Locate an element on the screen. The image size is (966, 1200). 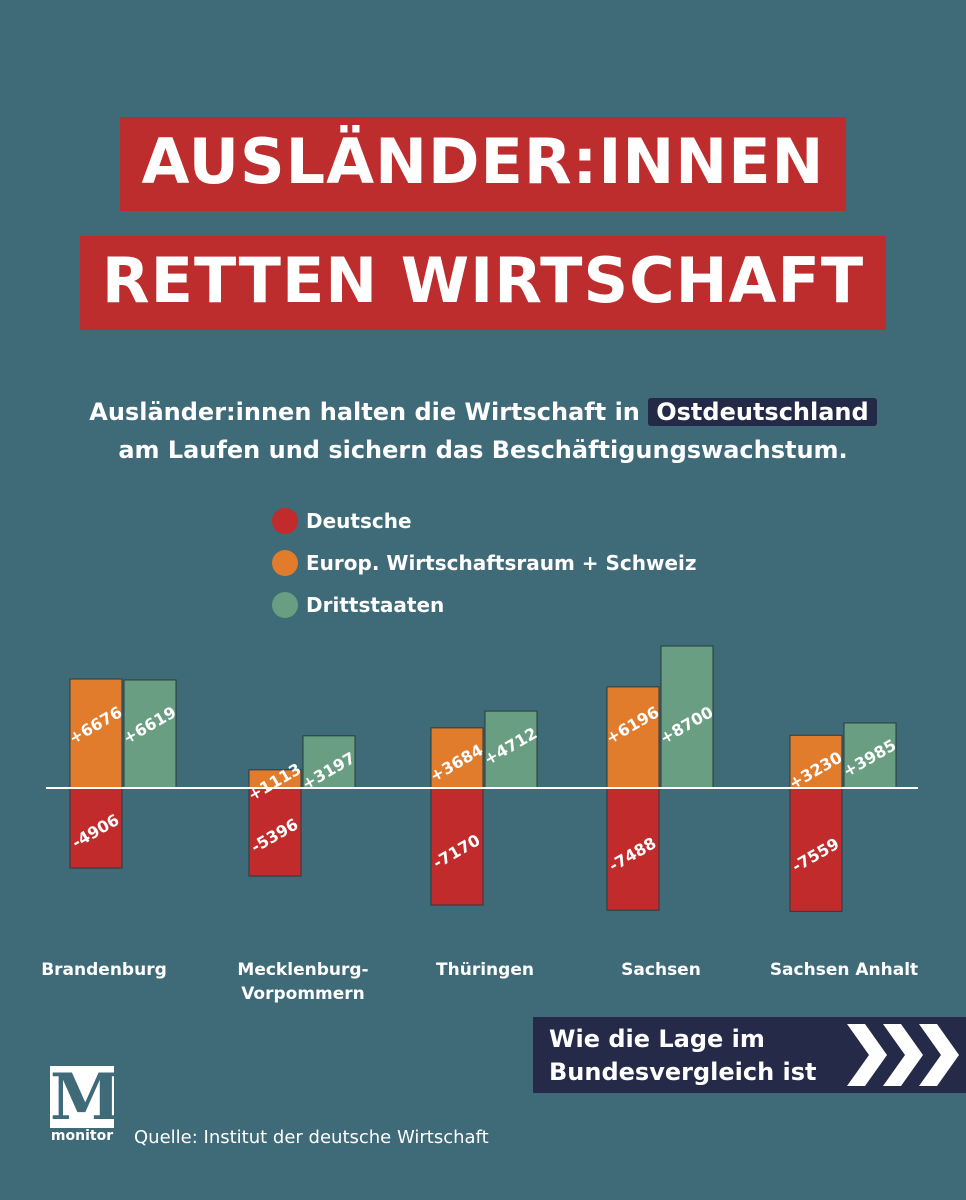
logo-word: monitor is located at coordinates (82, 1136).